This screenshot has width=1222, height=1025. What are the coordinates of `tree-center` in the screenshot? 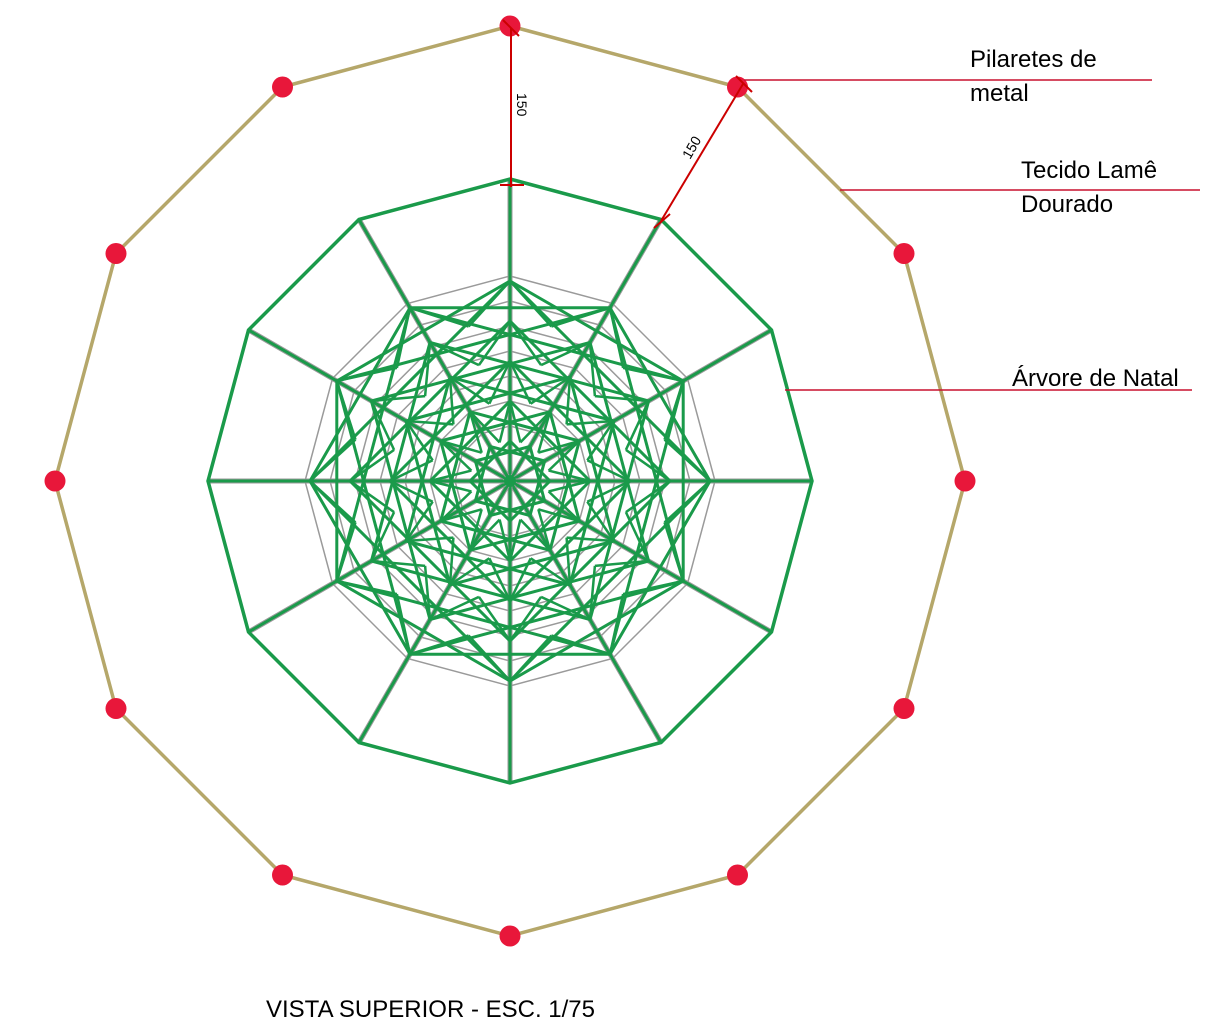 It's located at (510, 481).